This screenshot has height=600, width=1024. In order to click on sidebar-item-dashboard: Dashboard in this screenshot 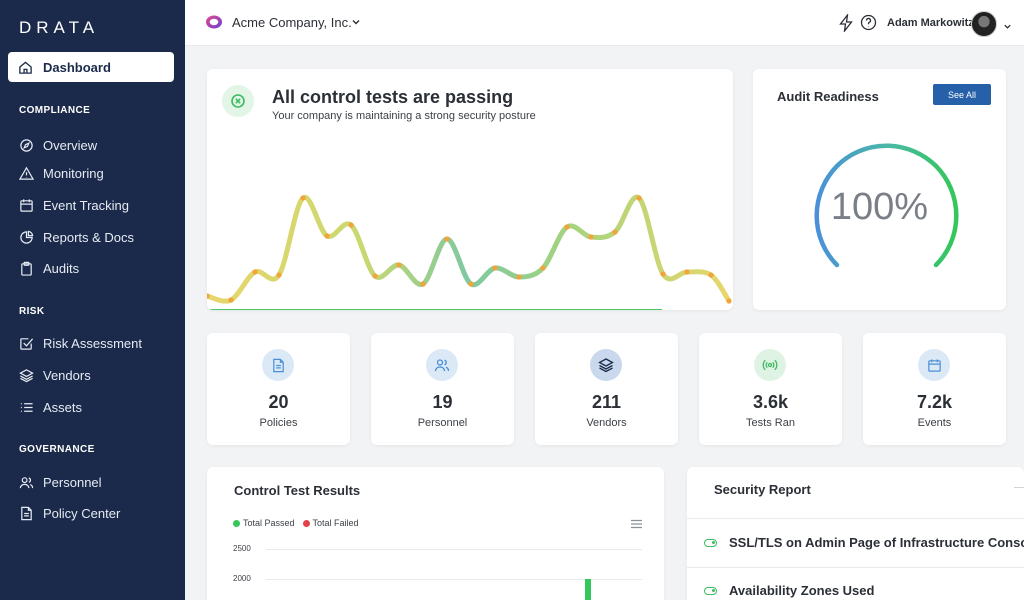, I will do `click(91, 67)`.